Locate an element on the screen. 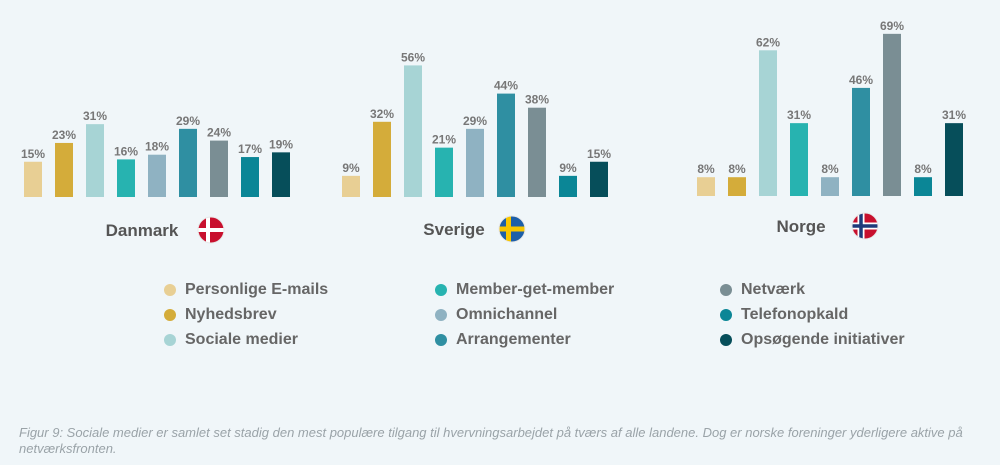  data-label-personlige-e-mails: 15% is located at coordinates (33, 154).